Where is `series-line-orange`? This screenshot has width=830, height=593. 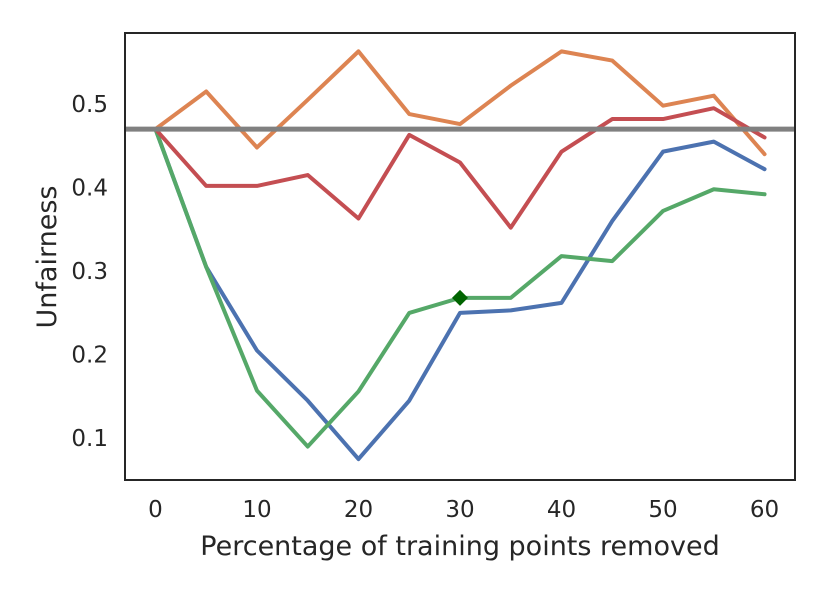 series-line-orange is located at coordinates (460, 103).